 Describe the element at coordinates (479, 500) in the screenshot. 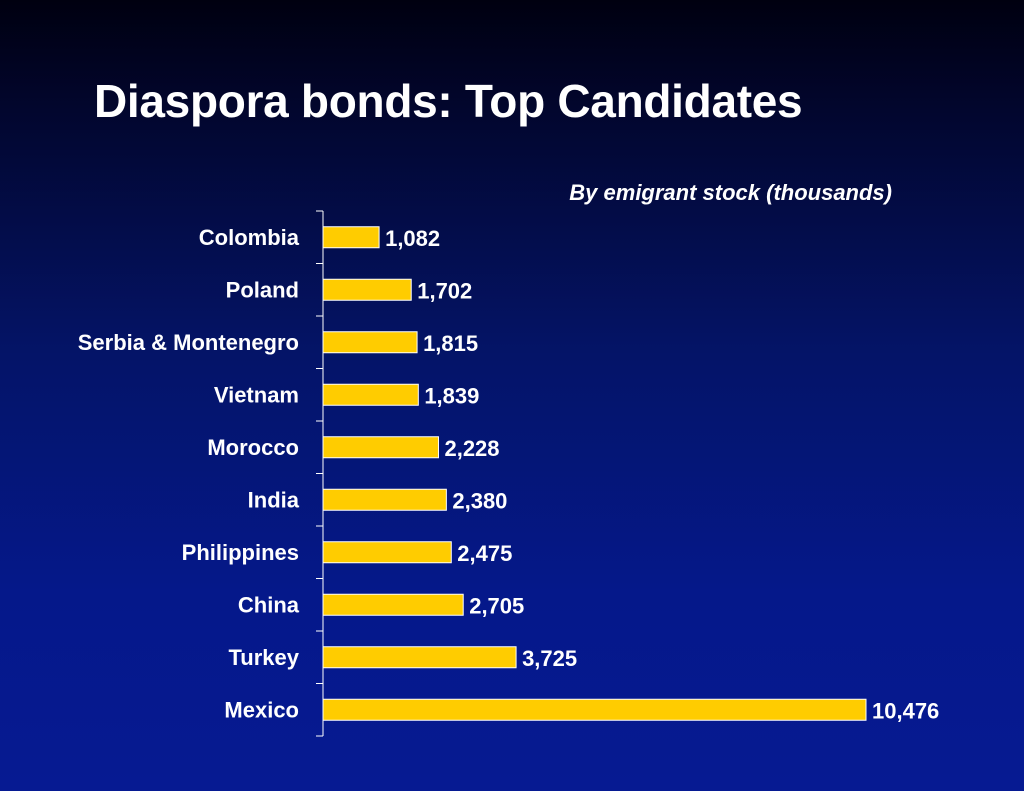

I see `value-label: 2,380` at that location.